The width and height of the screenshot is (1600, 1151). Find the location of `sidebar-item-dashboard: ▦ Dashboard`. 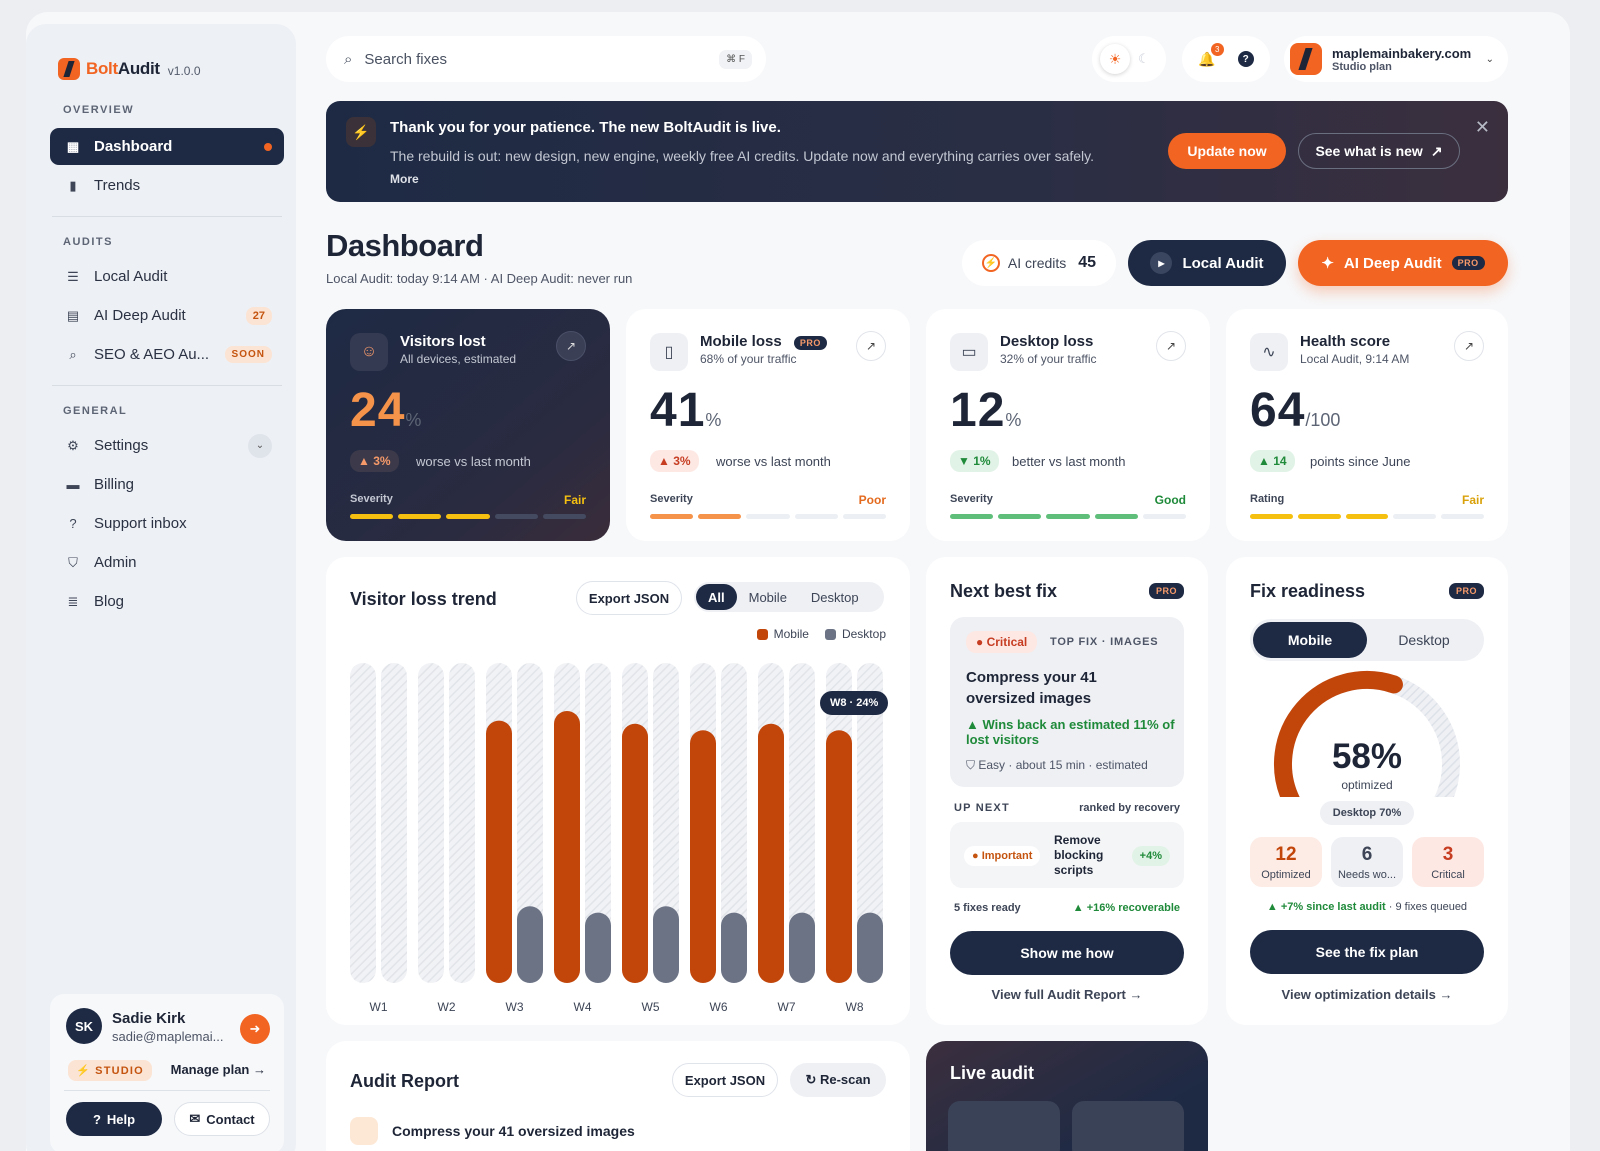

sidebar-item-dashboard: ▦ Dashboard is located at coordinates (167, 146).